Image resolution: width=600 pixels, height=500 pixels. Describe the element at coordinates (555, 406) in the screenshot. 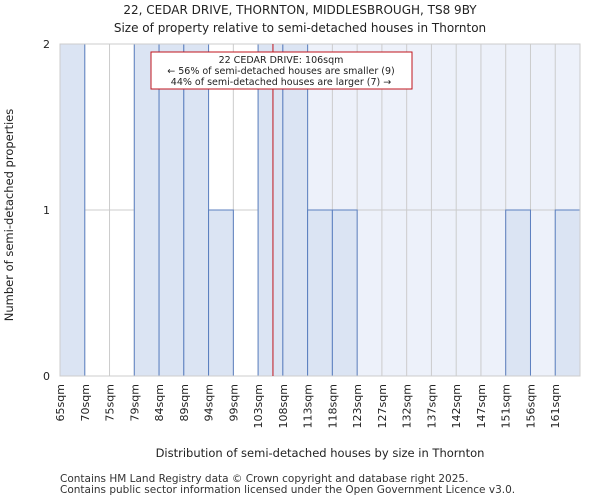

I see `x-tick-161sqm: 161sqm` at that location.